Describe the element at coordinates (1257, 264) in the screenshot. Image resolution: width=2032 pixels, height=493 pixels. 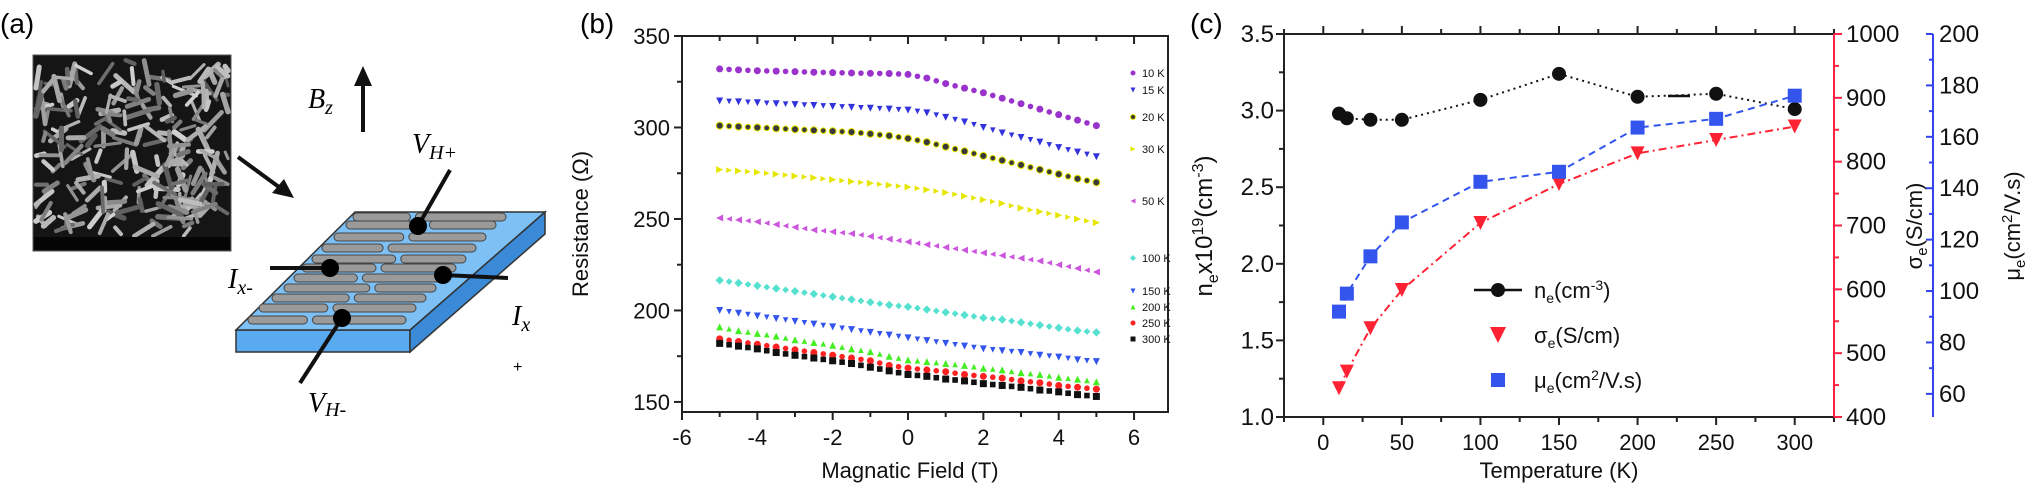
I see `left-y-tick-label: 2.0` at that location.